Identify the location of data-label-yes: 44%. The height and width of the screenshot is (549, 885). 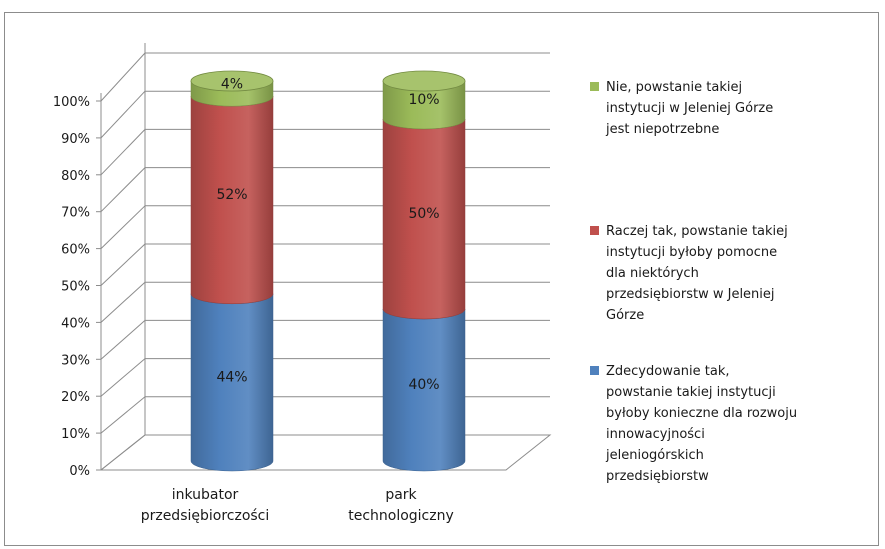
(231, 377).